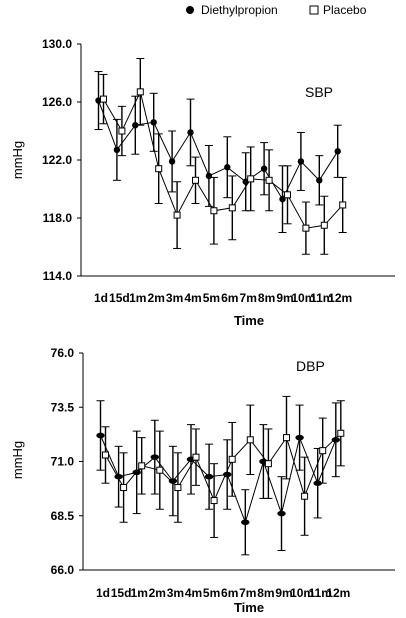 This screenshot has width=406, height=618. Describe the element at coordinates (319, 92) in the screenshot. I see `chart-title-sbp: SBP` at that location.